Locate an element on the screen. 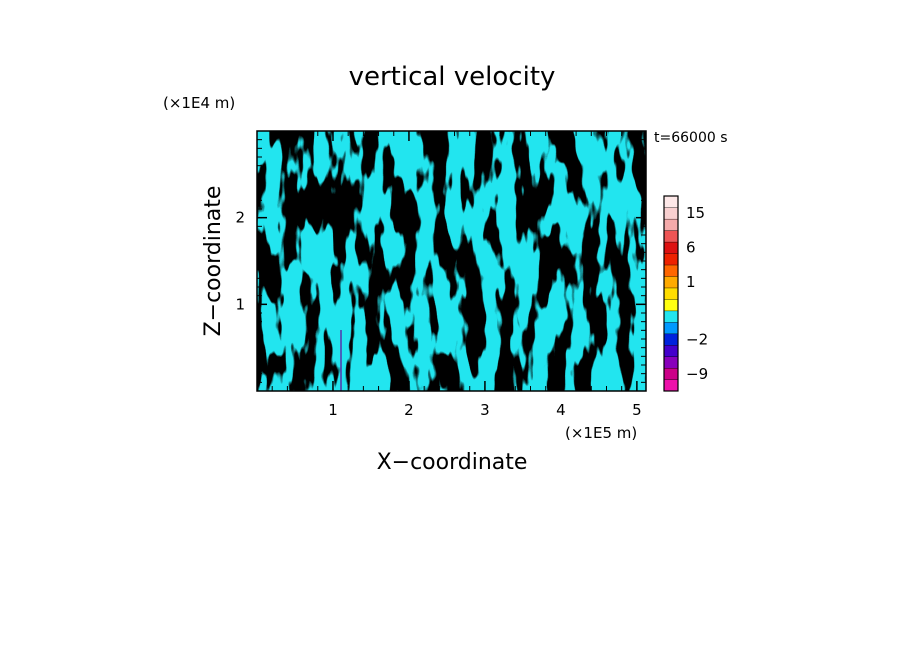  x-tick-label: 5 is located at coordinates (637, 410).